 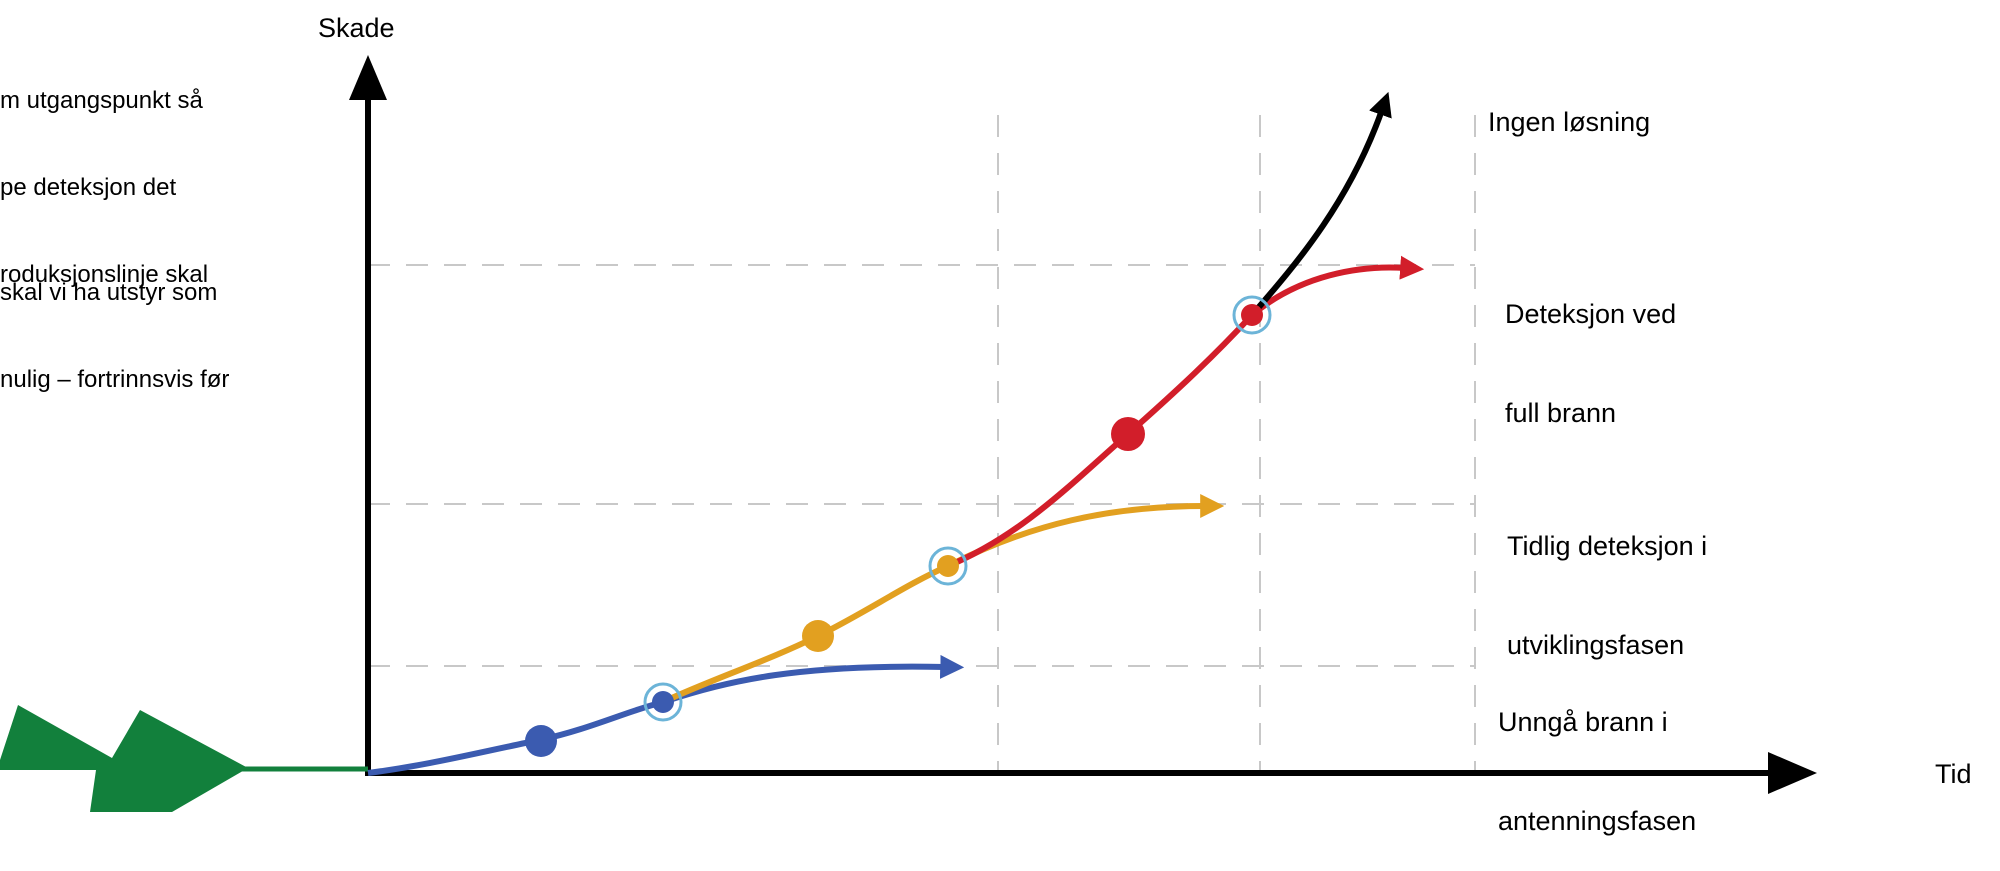 What do you see at coordinates (88, 187) in the screenshot?
I see `side-text-line: pe deteksjon det` at bounding box center [88, 187].